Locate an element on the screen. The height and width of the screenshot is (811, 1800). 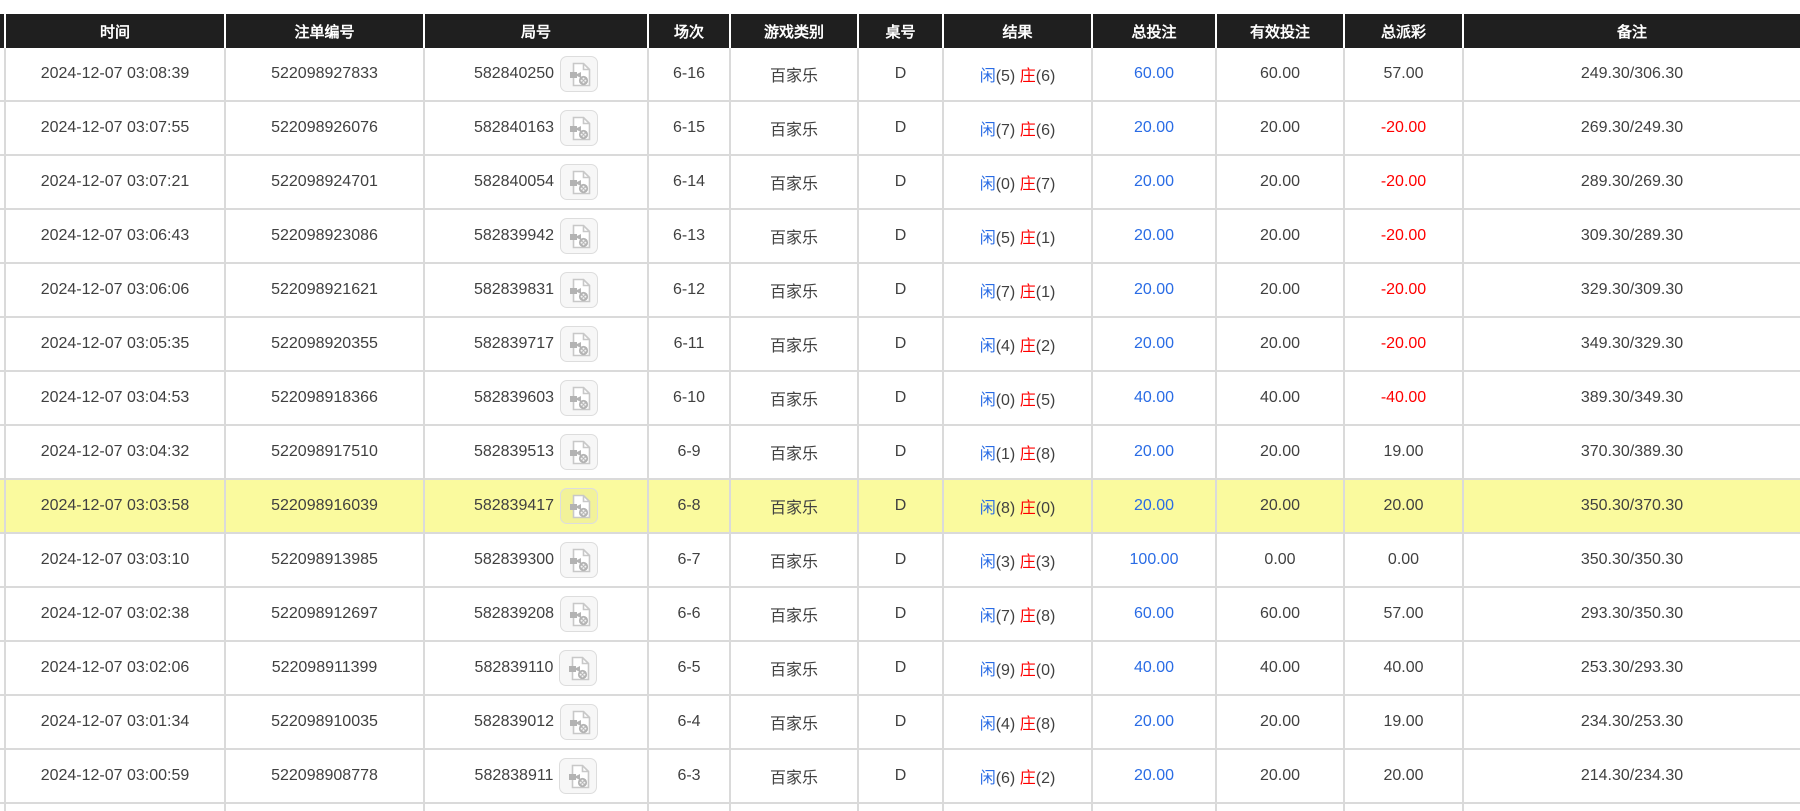
cell-value-remark: 234.30/253.30 is located at coordinates (1632, 721).